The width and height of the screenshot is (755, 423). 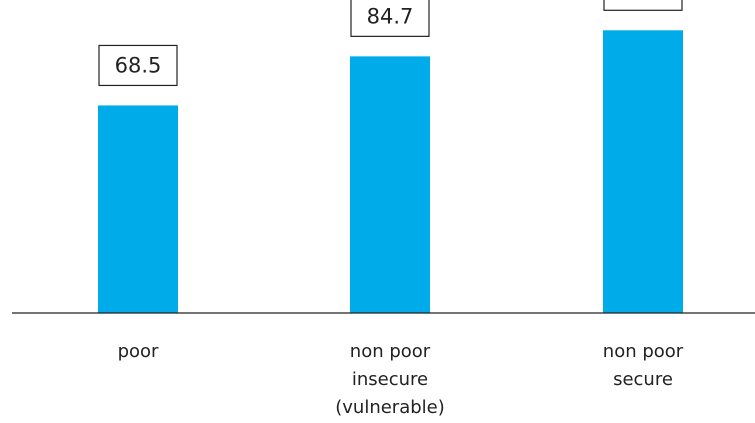 What do you see at coordinates (390, 379) in the screenshot?
I see `category-label-2-line-2: insecure` at bounding box center [390, 379].